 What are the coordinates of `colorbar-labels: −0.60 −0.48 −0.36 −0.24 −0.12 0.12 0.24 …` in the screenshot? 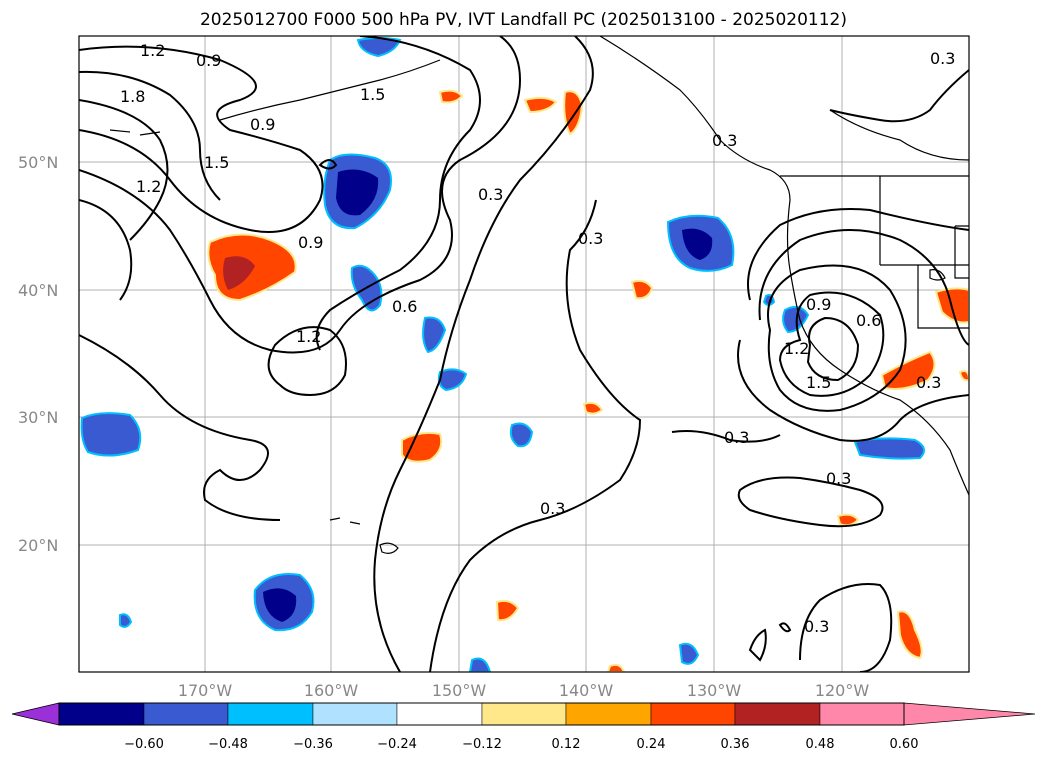 It's located at (521, 744).